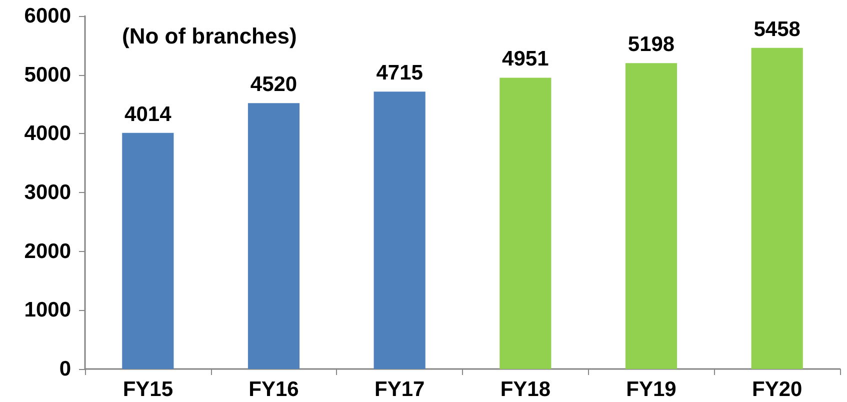 The height and width of the screenshot is (402, 847). What do you see at coordinates (525, 389) in the screenshot?
I see `x-tick-label: FY18` at bounding box center [525, 389].